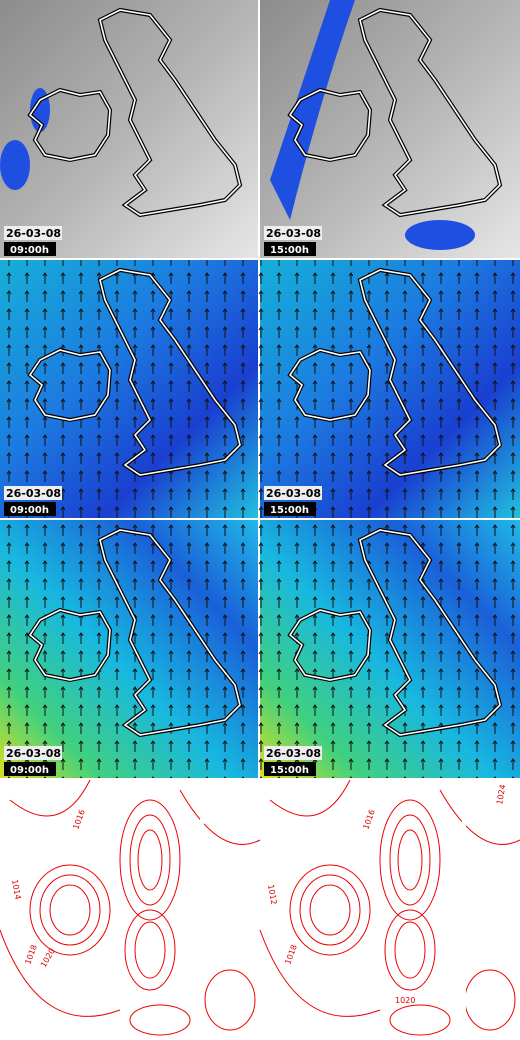  What do you see at coordinates (501, 795) in the screenshot?
I see `contour-label: 1024` at bounding box center [501, 795].